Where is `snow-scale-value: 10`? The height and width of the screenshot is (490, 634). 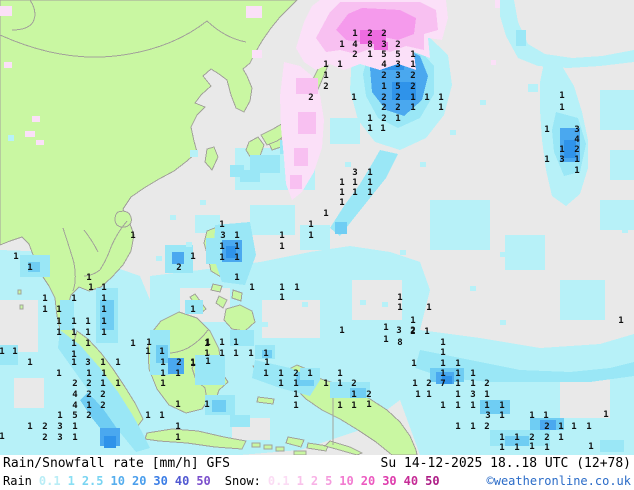
snow-scale-value: 10 is located at coordinates (346, 481).